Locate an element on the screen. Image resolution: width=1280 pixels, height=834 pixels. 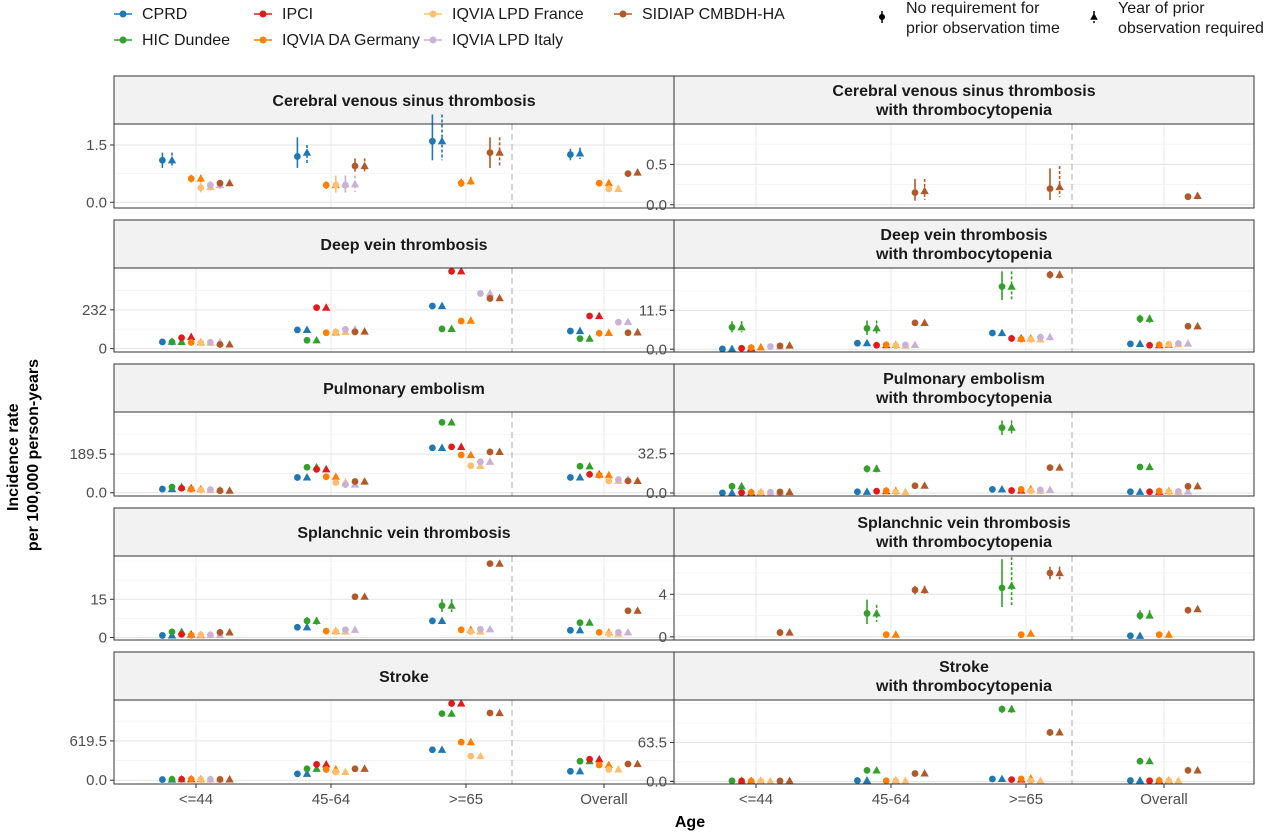
y-axis-title: Incidence rate per 100,000 person-years is located at coordinates (23, 455).